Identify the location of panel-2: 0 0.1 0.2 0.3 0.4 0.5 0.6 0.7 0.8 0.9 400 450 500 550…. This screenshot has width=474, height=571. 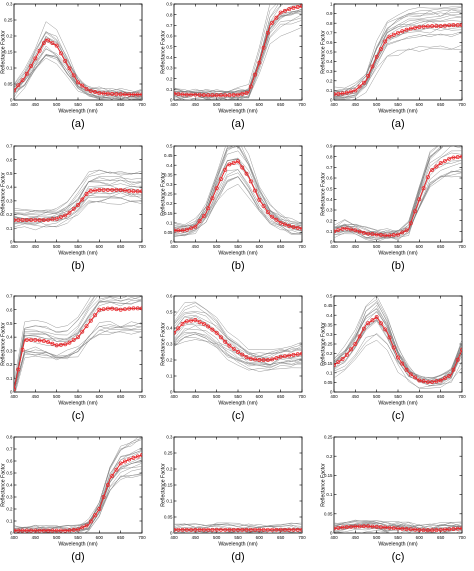
(234, 66).